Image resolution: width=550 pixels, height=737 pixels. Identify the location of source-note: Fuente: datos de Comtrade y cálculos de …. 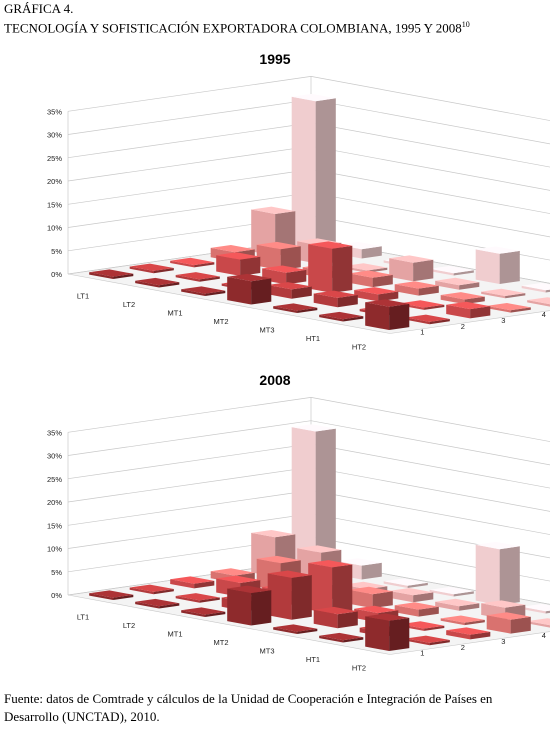
(248, 707).